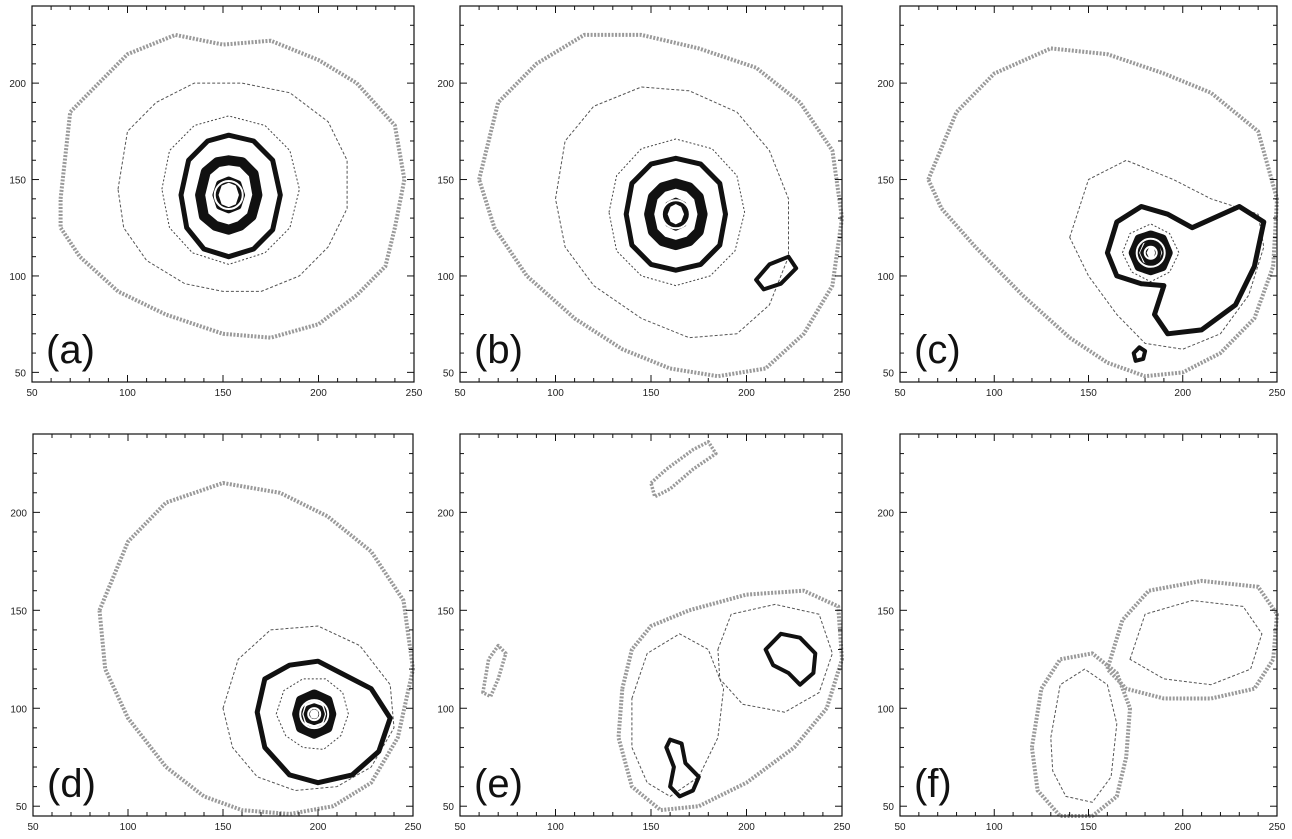 The image size is (1292, 839). I want to click on panel-label: (c), so click(937, 350).